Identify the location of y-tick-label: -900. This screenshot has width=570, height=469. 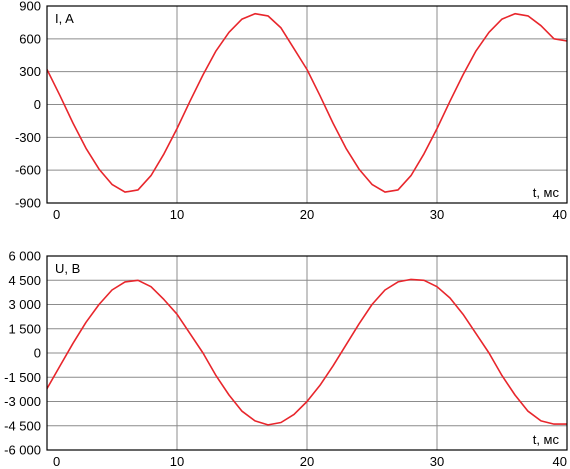
(28, 203).